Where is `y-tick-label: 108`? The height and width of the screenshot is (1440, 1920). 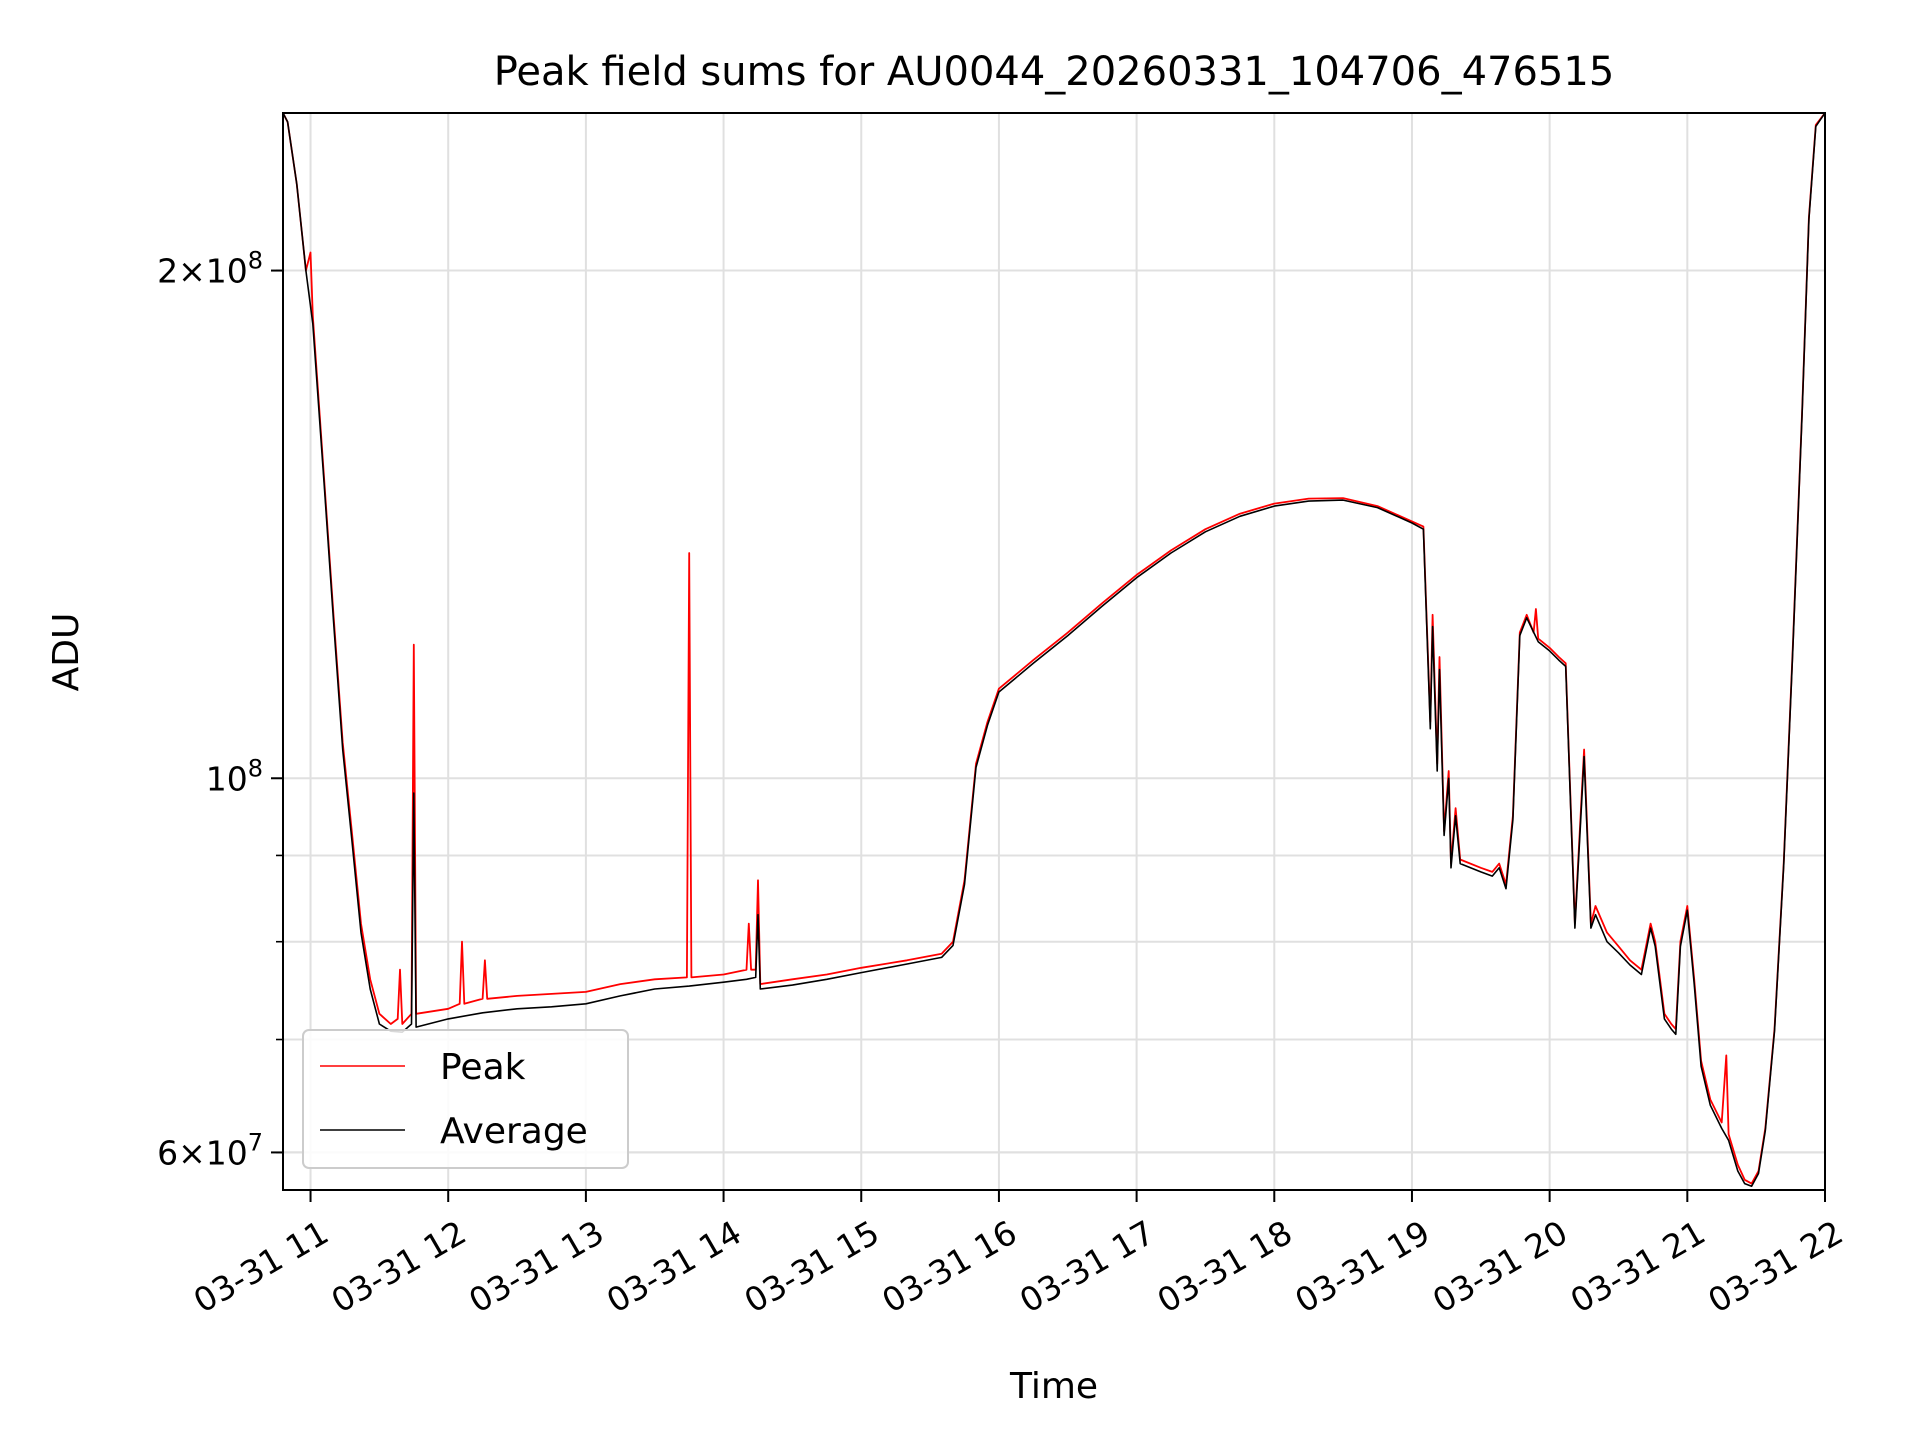 y-tick-label: 108 is located at coordinates (234, 776).